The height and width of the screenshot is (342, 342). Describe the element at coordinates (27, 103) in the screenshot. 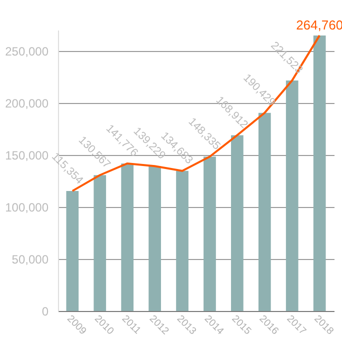

I see `y-tick-label: 200,000` at that location.